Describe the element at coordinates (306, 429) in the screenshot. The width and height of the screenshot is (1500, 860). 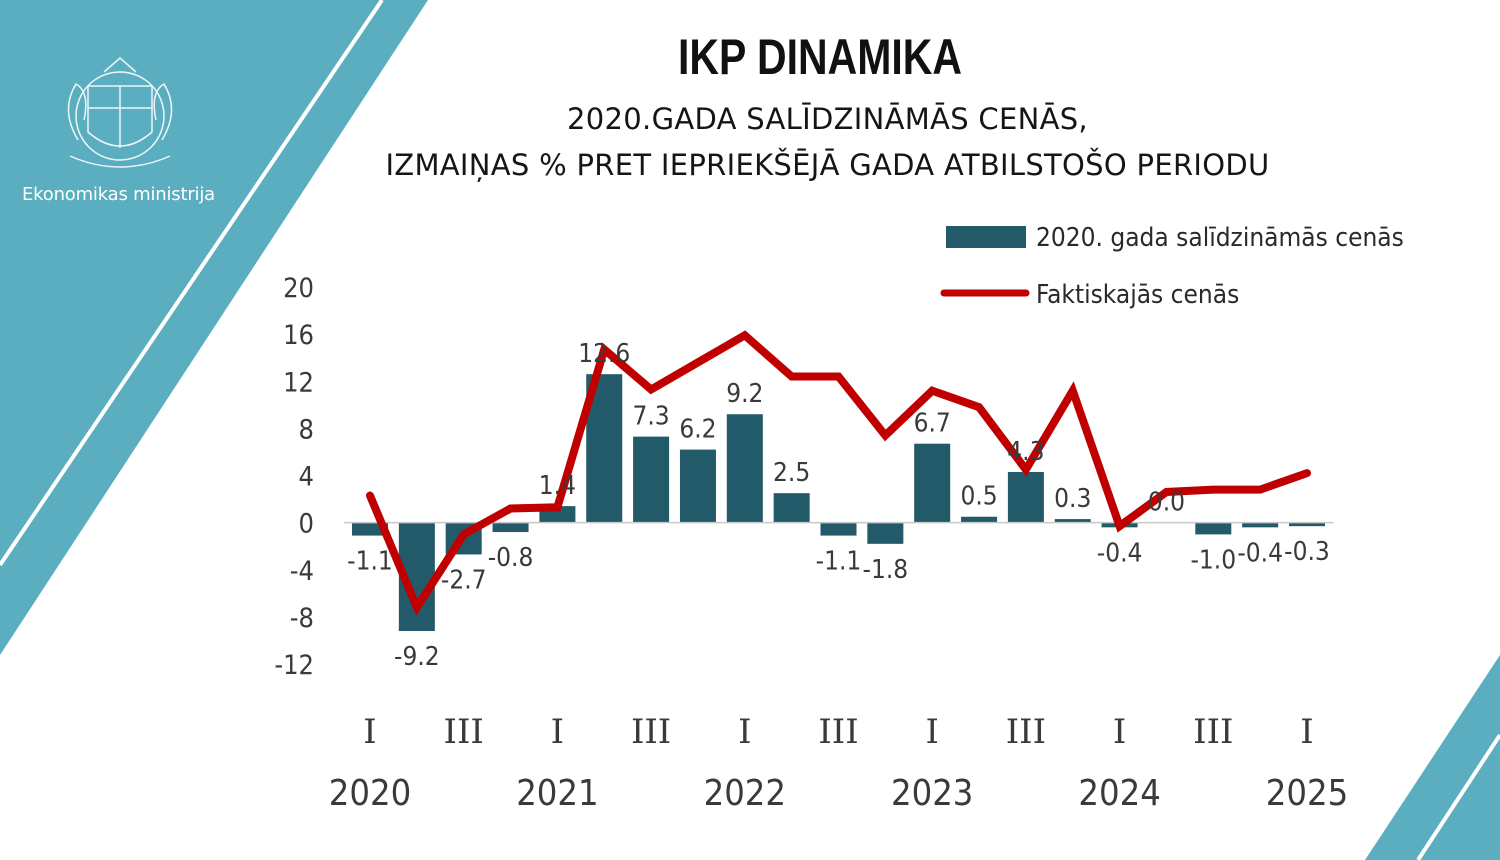
I see `y-tick-label: 8` at that location.